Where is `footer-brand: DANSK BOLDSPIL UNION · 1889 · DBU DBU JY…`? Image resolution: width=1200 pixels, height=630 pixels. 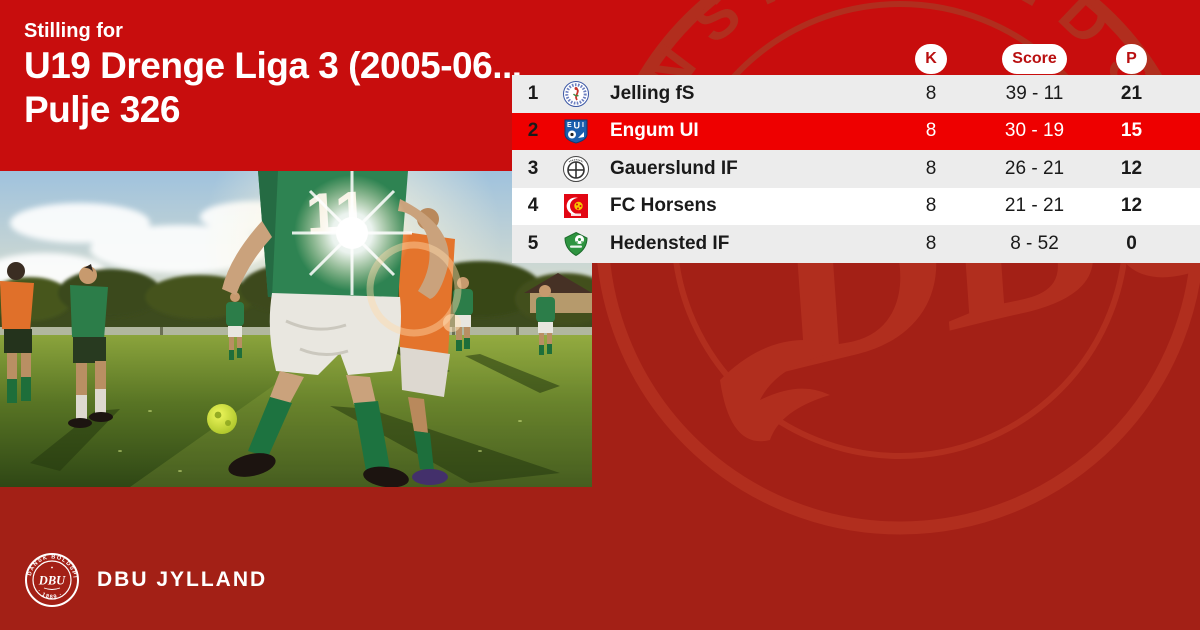 footer-brand: DANSK BOLDSPIL UNION · 1889 · DBU DBU JY… is located at coordinates (145, 580).